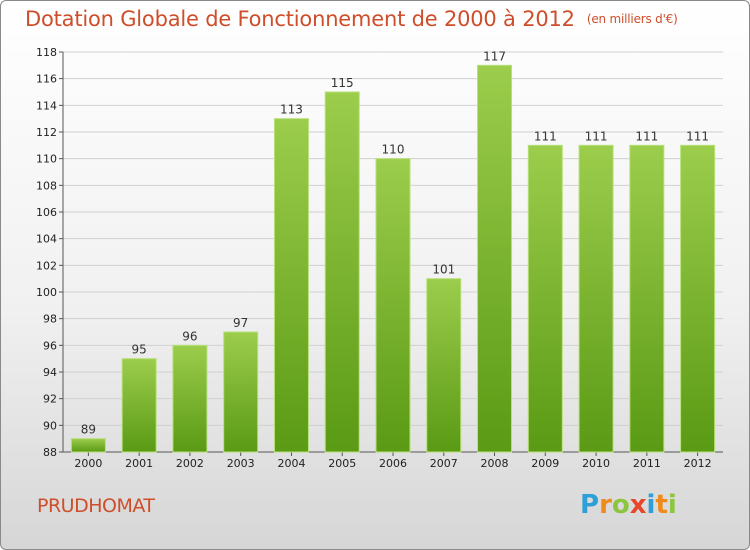 The image size is (750, 550). What do you see at coordinates (50, 399) in the screenshot?
I see `y-tick-label: 92` at bounding box center [50, 399].